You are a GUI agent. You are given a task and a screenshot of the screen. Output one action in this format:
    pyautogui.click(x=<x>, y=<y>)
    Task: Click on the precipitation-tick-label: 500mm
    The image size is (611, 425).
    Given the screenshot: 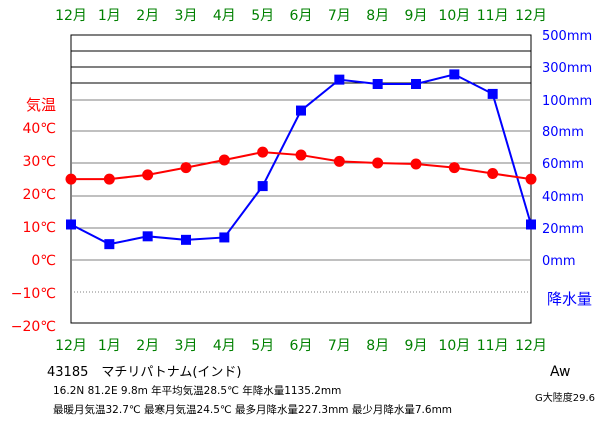 What is the action you would take?
    pyautogui.click(x=567, y=36)
    